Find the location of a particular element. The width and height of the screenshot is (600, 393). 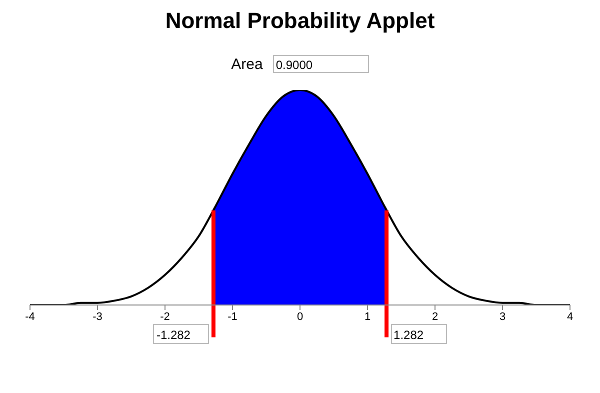

text-field: -1.282 is located at coordinates (181, 334).